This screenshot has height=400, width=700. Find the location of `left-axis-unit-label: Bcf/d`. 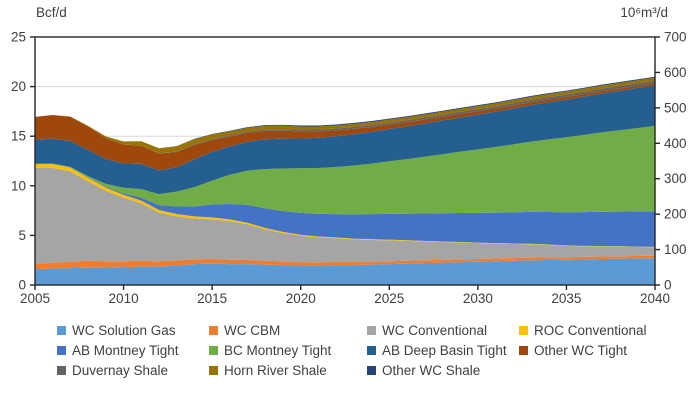

left-axis-unit-label: Bcf/d is located at coordinates (51, 12).